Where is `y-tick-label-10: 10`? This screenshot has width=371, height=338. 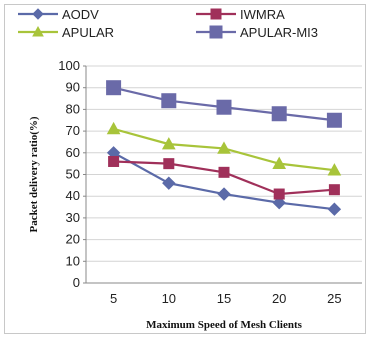 y-tick-label-10: 10 is located at coordinates (73, 260).